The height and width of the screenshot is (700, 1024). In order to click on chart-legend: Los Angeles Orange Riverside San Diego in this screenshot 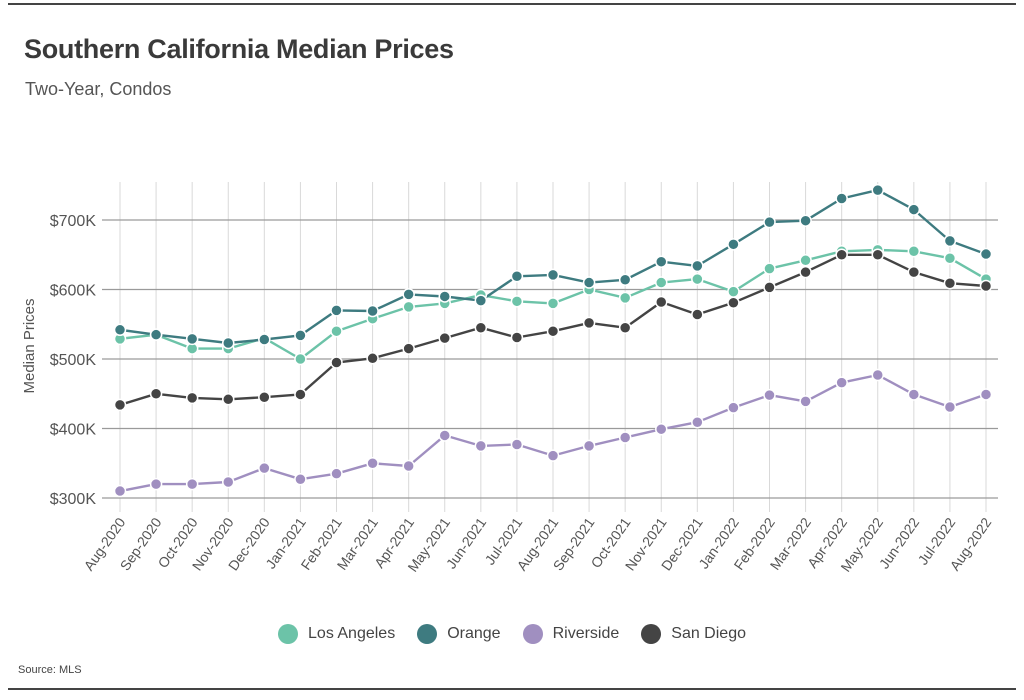, I will do `click(512, 634)`.